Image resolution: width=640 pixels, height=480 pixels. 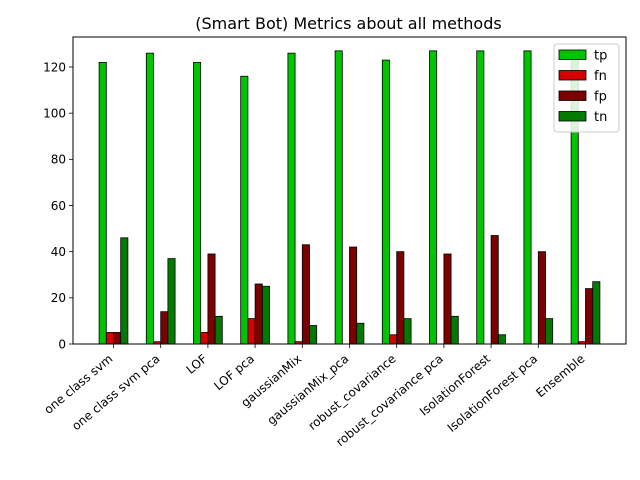 I want to click on legend-swatch-fp, so click(x=572, y=95).